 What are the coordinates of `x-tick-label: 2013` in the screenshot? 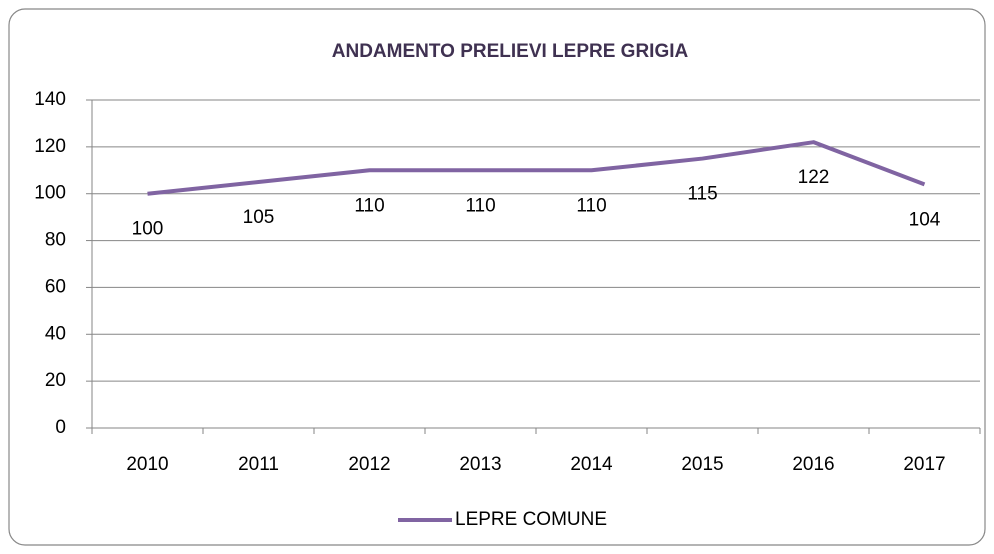 It's located at (480, 464).